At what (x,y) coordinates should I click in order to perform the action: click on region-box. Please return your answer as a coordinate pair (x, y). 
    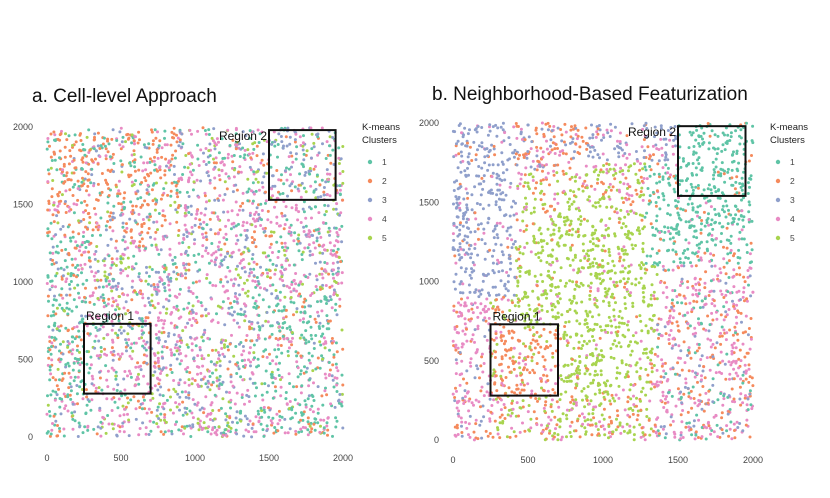
    Looking at the image, I should click on (117, 358).